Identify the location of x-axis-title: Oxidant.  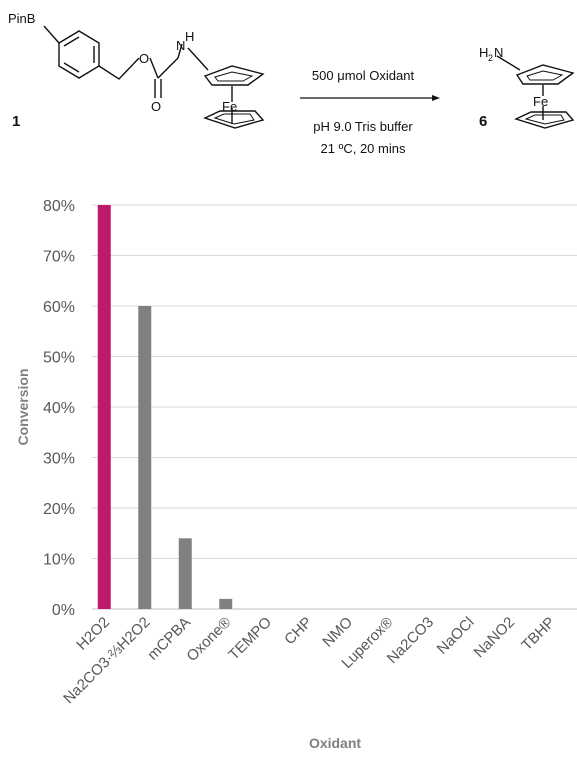
(335, 743).